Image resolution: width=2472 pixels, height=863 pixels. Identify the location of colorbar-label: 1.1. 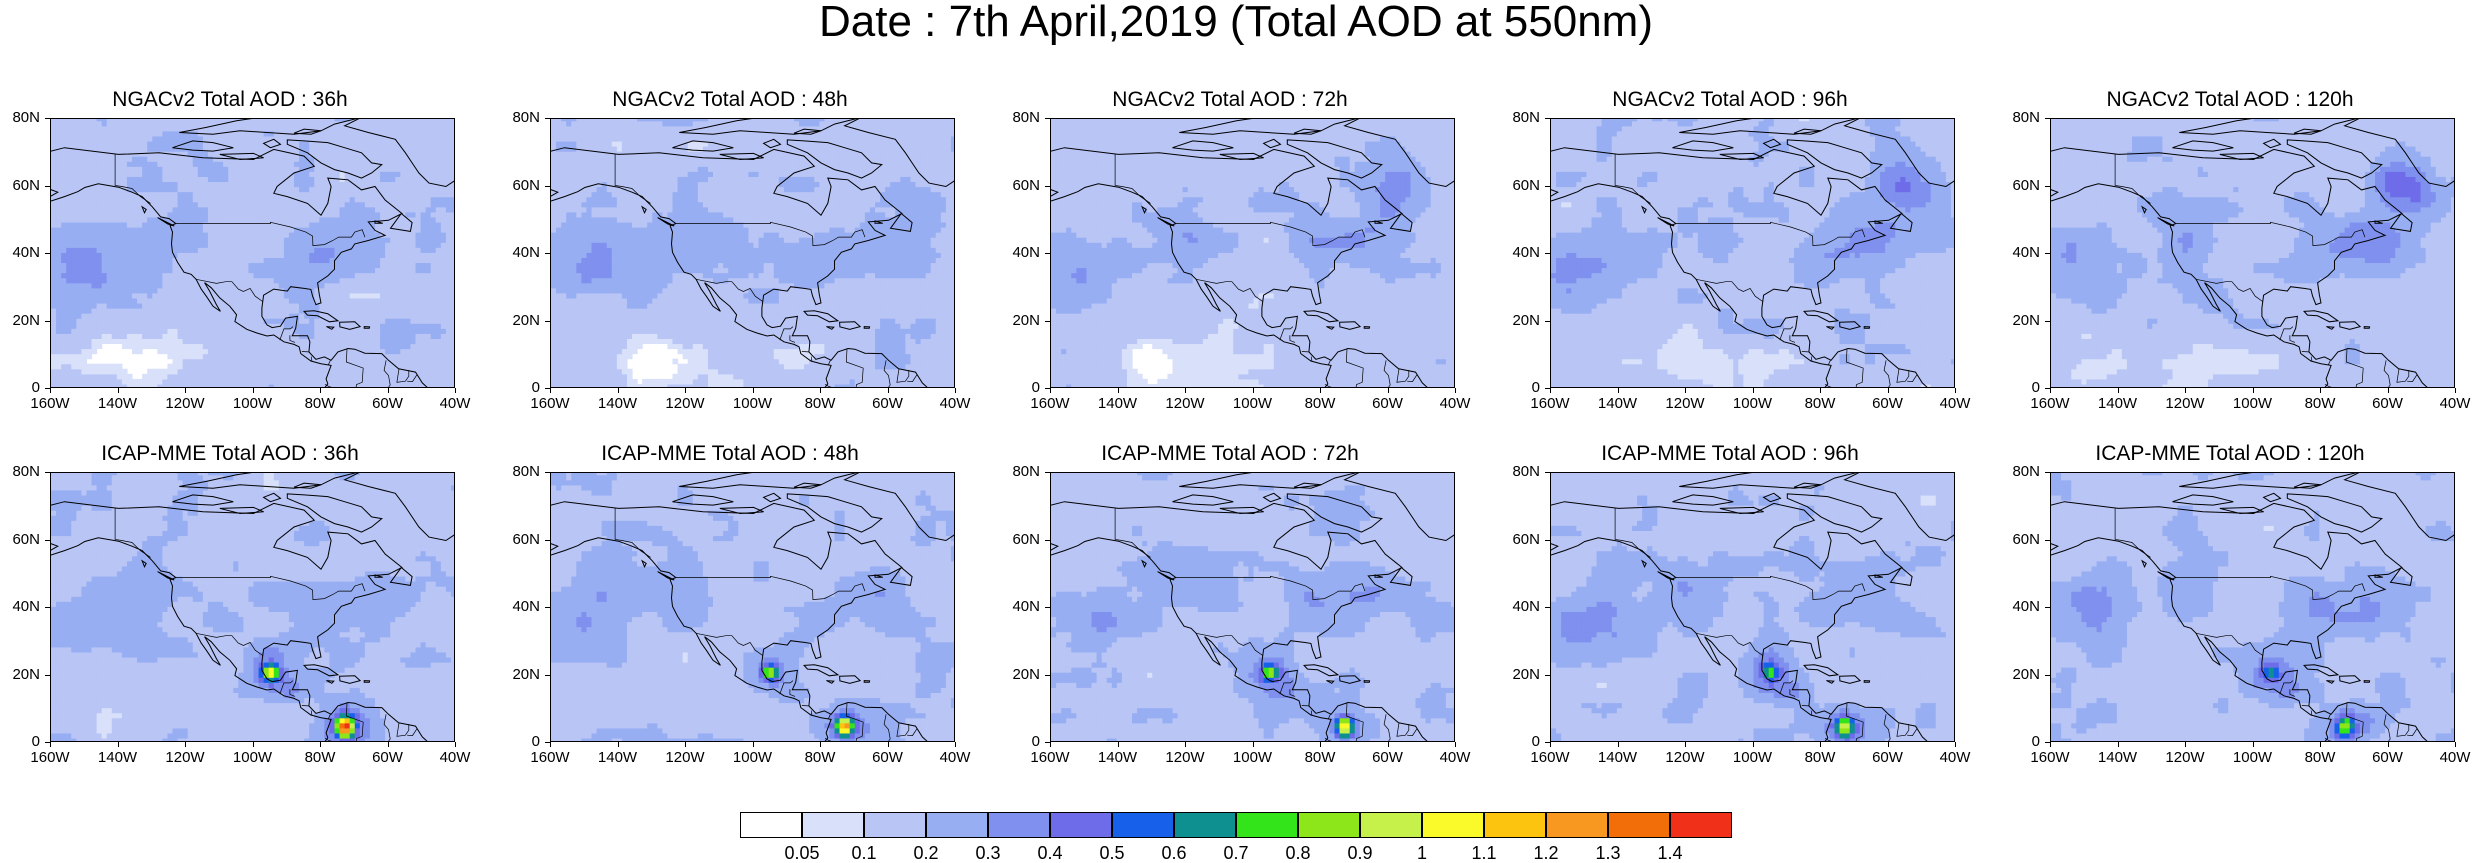
(1484, 853).